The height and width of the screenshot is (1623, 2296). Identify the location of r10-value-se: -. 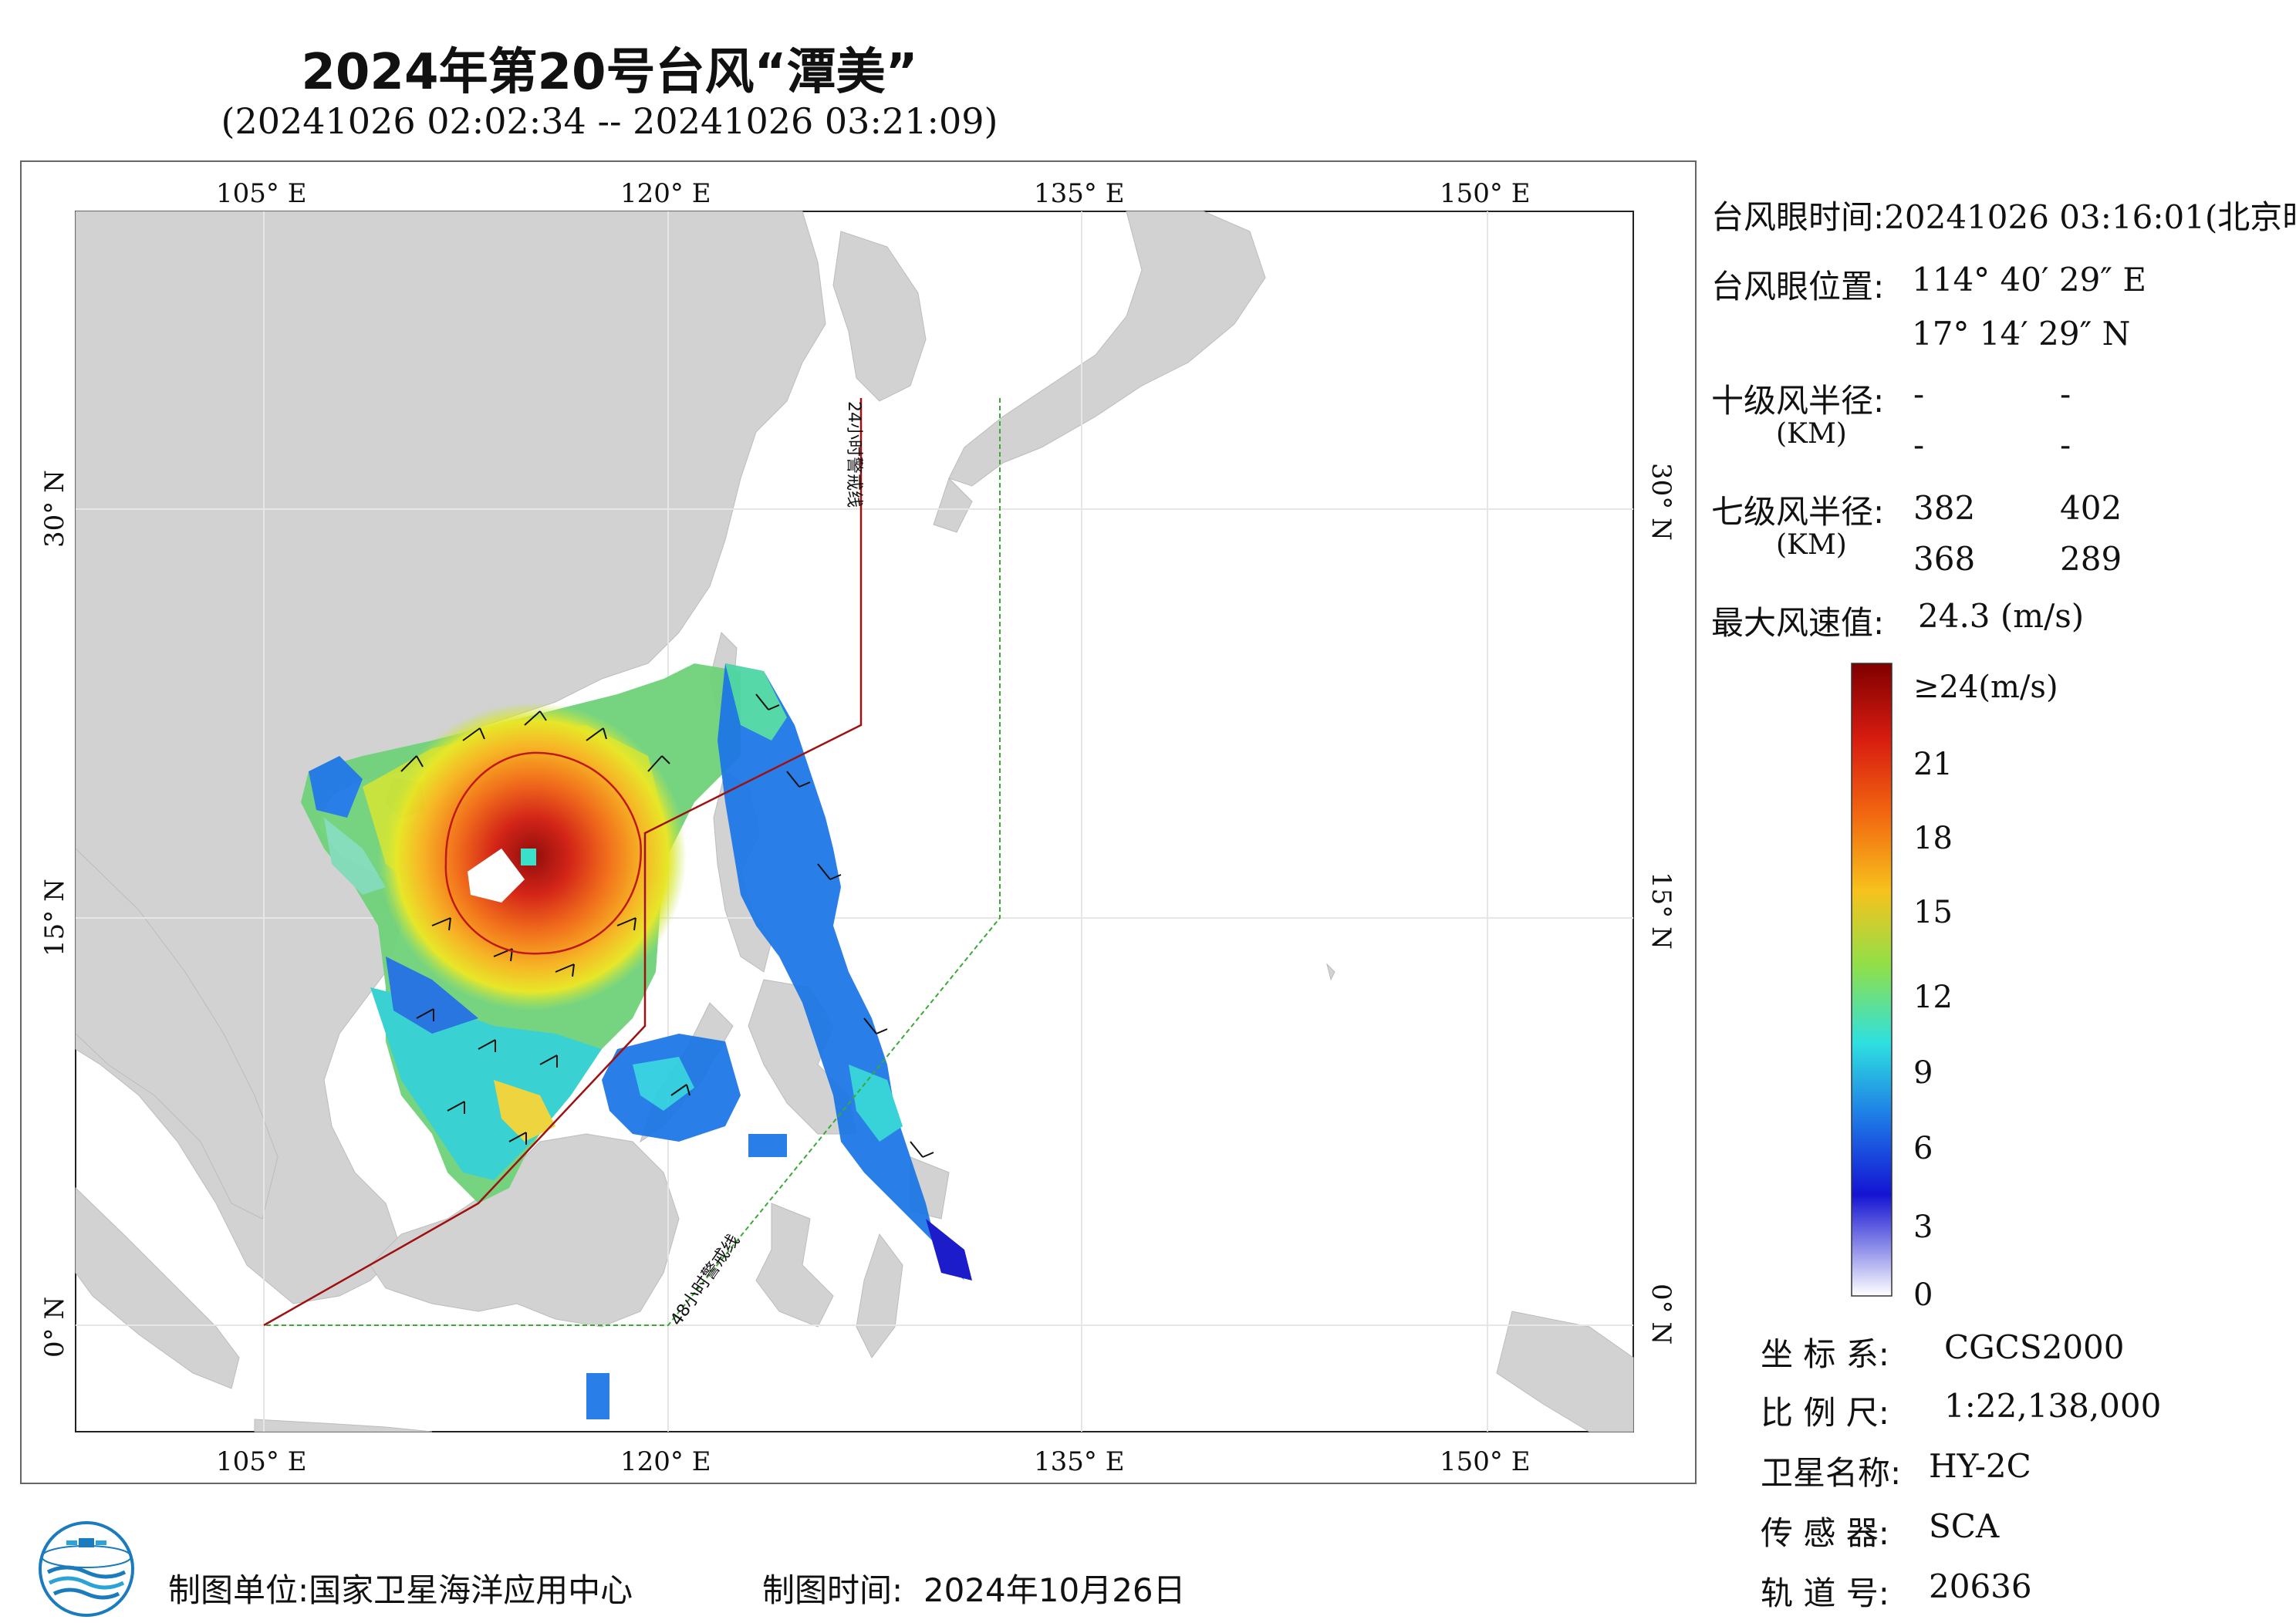
(2065, 394).